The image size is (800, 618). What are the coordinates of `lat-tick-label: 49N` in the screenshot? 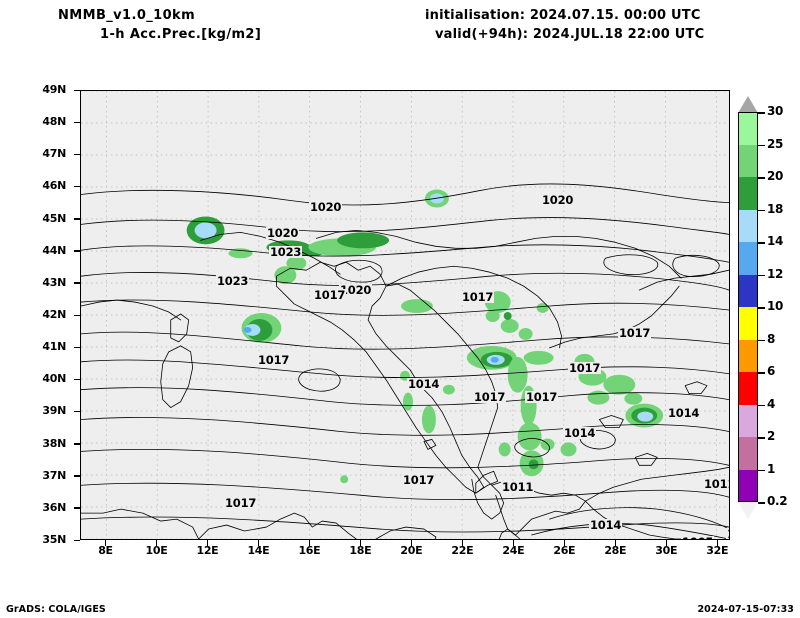 It's located at (54, 89).